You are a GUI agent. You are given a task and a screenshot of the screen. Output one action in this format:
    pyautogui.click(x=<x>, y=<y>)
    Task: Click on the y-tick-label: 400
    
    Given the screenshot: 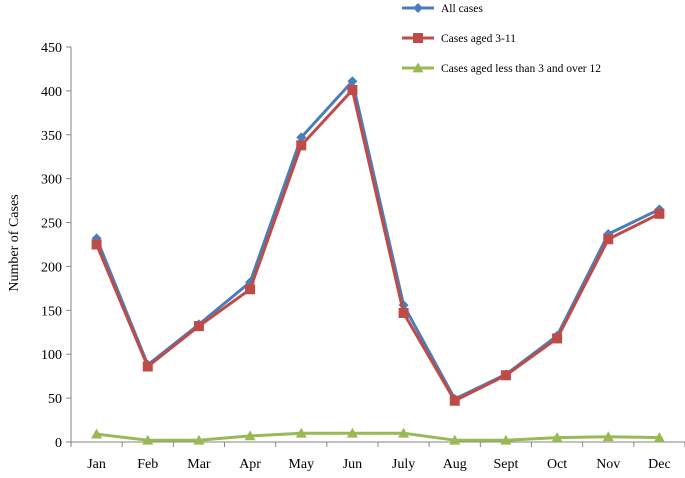 What is the action you would take?
    pyautogui.click(x=51, y=92)
    